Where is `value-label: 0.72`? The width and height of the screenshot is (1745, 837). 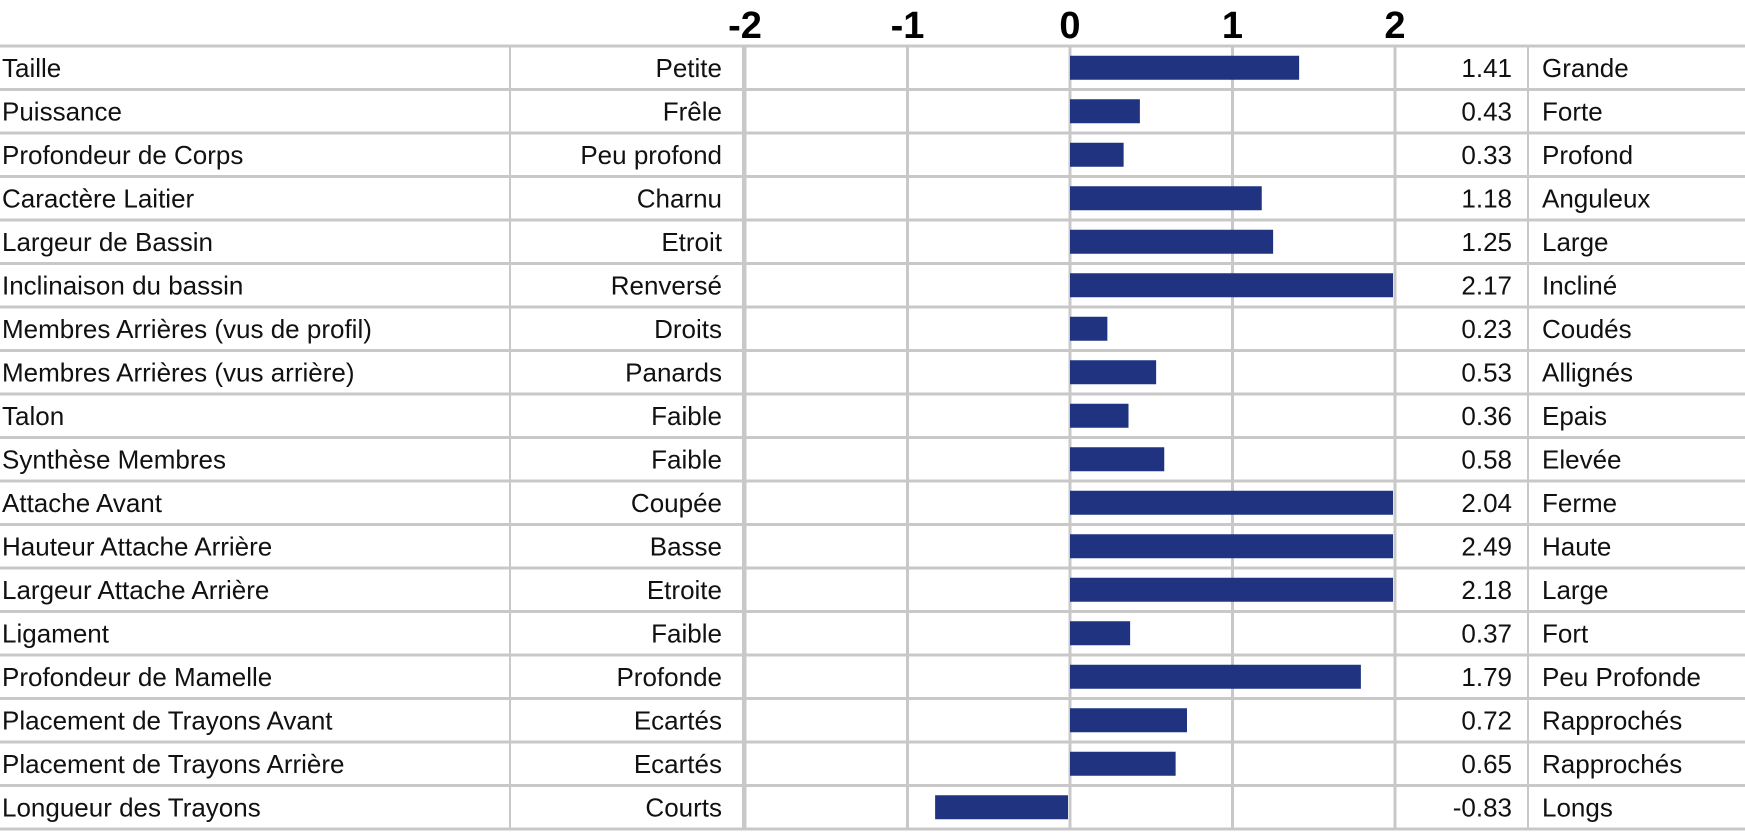
value-label: 0.72 is located at coordinates (1486, 720).